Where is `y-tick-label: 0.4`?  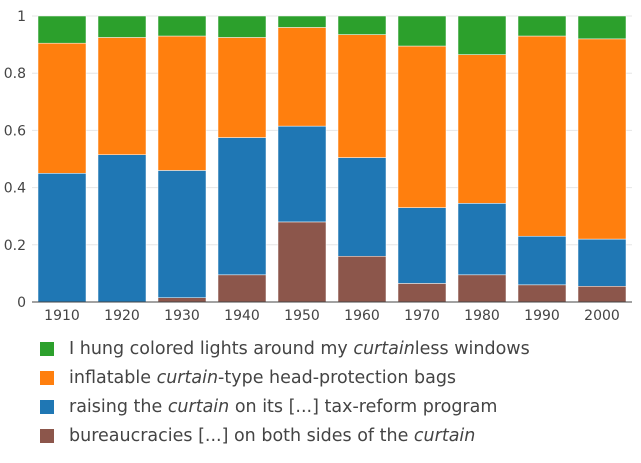 y-tick-label: 0.4 is located at coordinates (15, 189).